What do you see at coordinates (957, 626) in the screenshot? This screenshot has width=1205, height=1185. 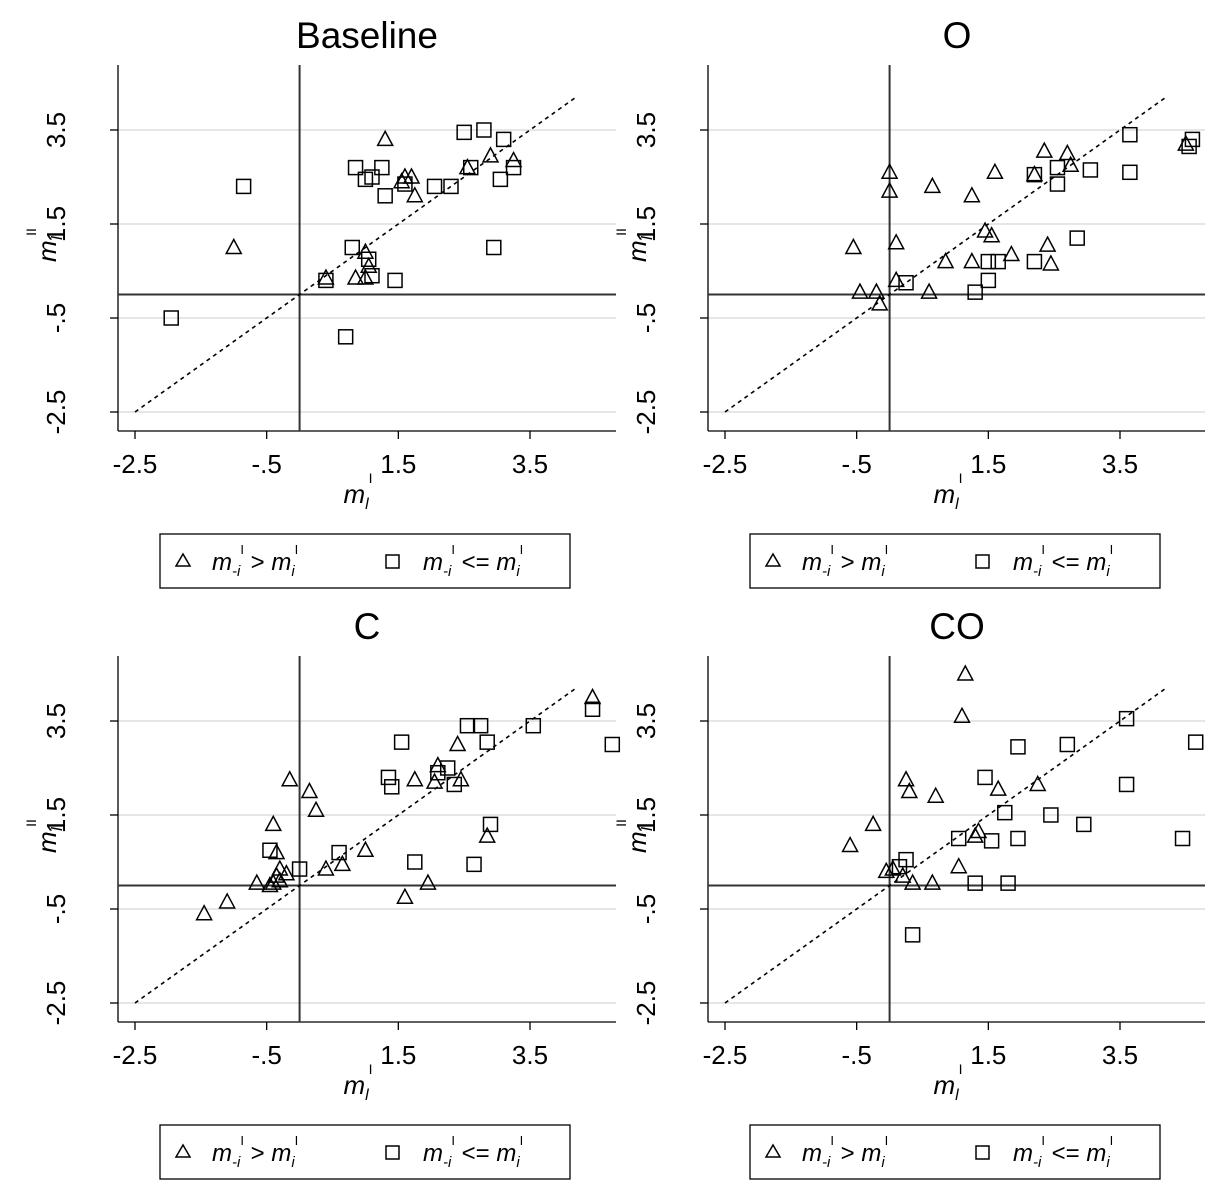 I see `panel-title: CO` at bounding box center [957, 626].